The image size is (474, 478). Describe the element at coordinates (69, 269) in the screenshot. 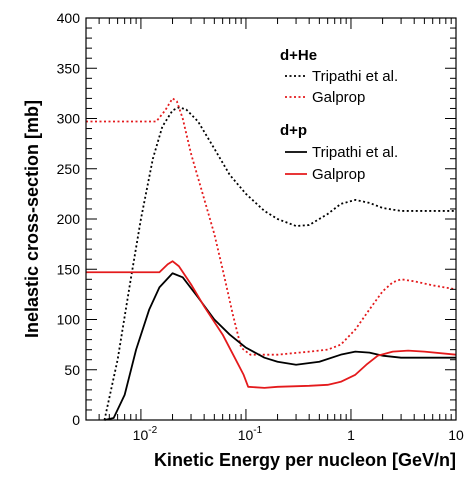

I see `y-tick-label: 150` at that location.